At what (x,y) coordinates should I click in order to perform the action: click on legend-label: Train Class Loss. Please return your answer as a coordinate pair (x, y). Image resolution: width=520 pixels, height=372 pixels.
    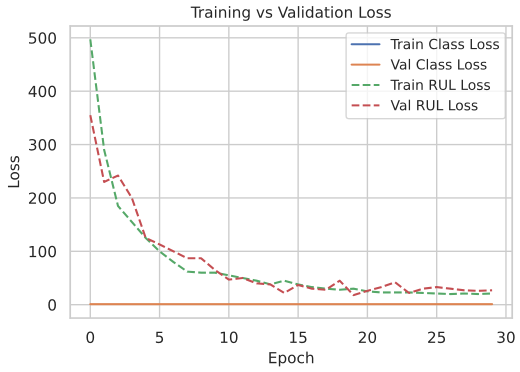
    Looking at the image, I should click on (445, 44).